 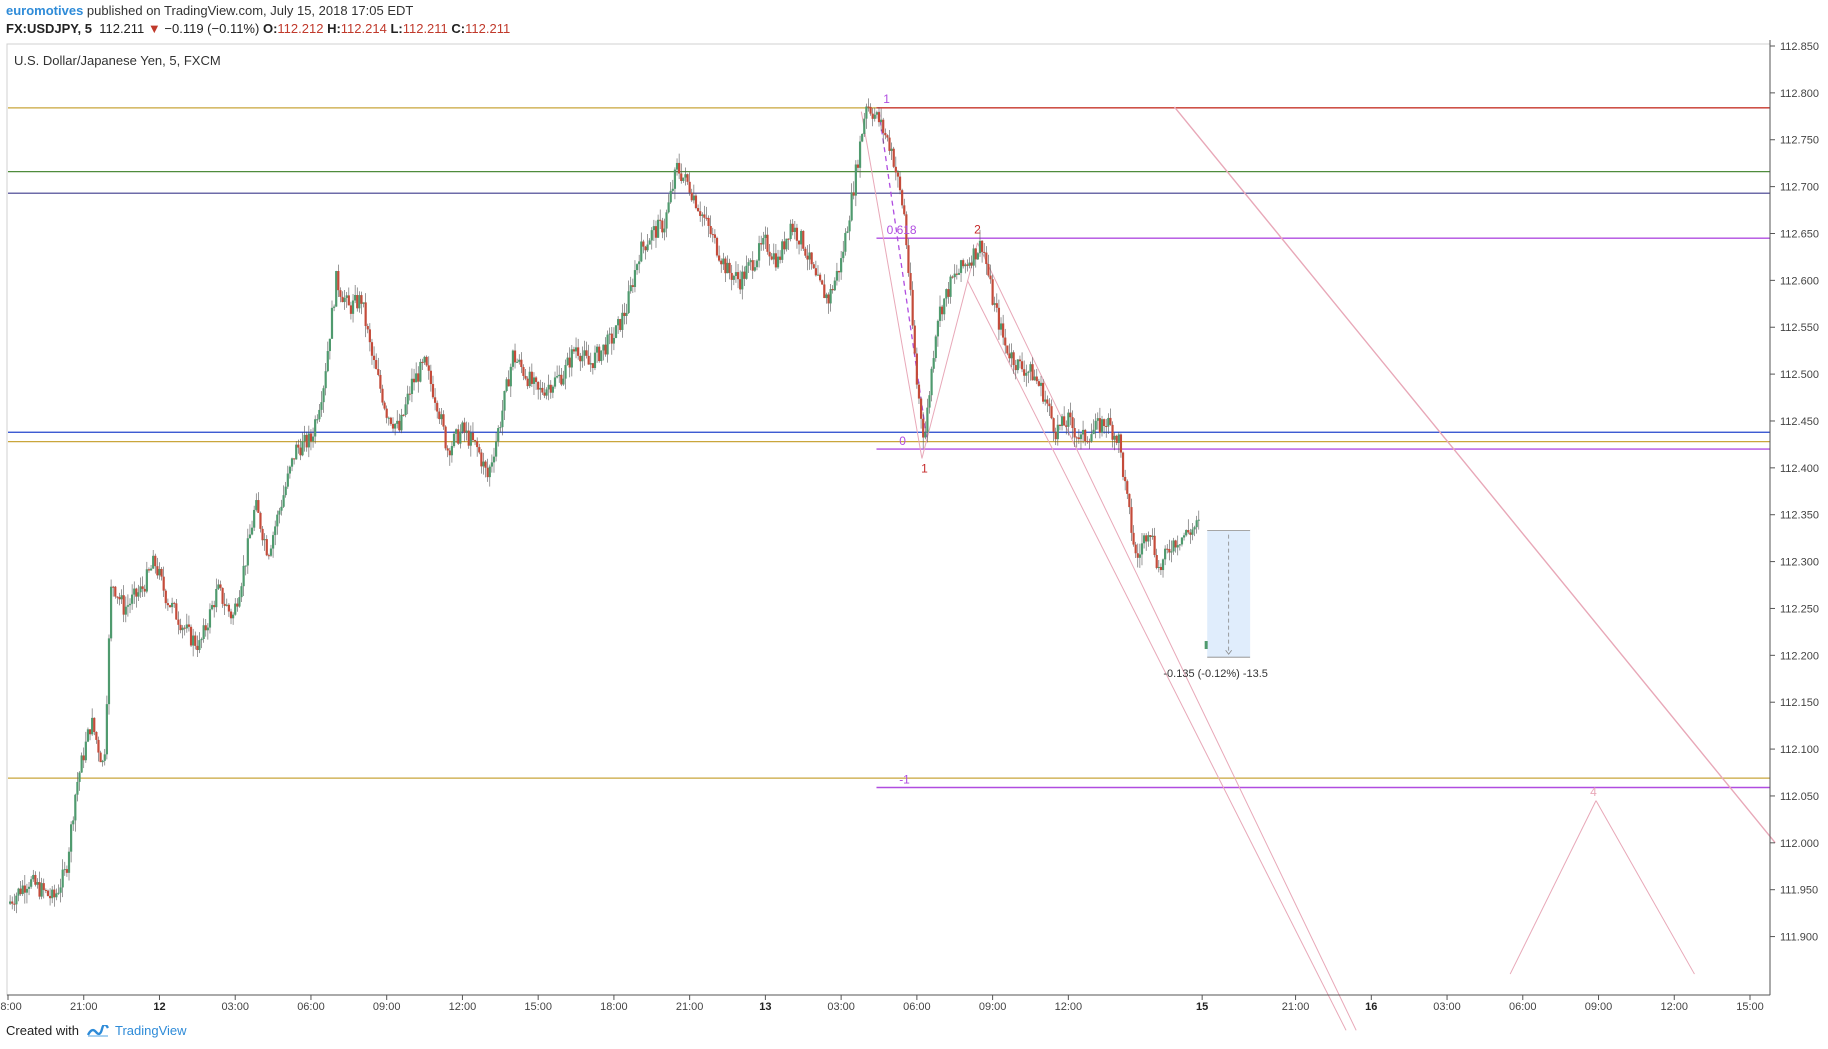 What do you see at coordinates (1156, 655) in the screenshot?
I see `trend-line` at bounding box center [1156, 655].